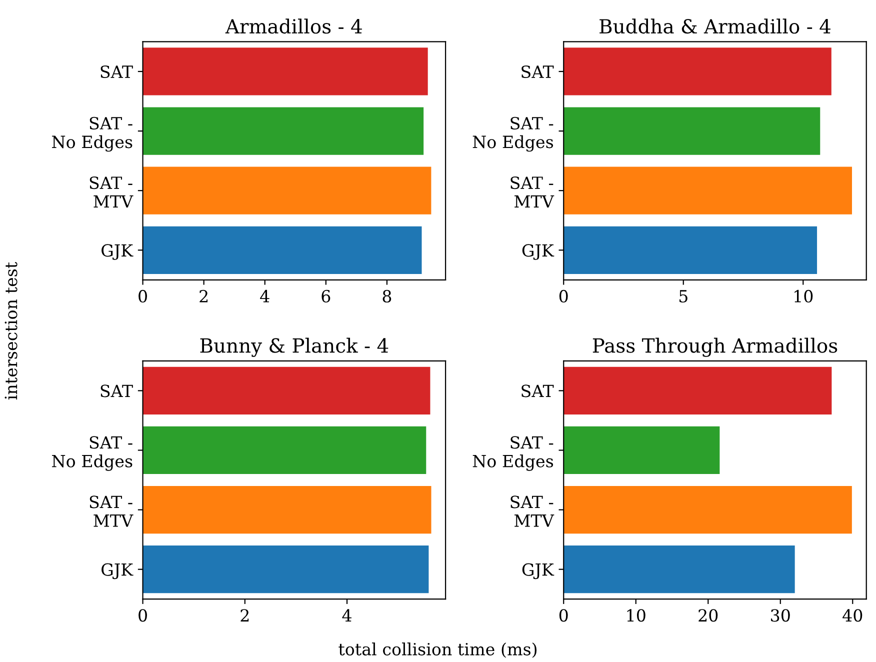 This screenshot has width=876, height=662. I want to click on chart-title: Bunny & Planck - 4, so click(294, 347).